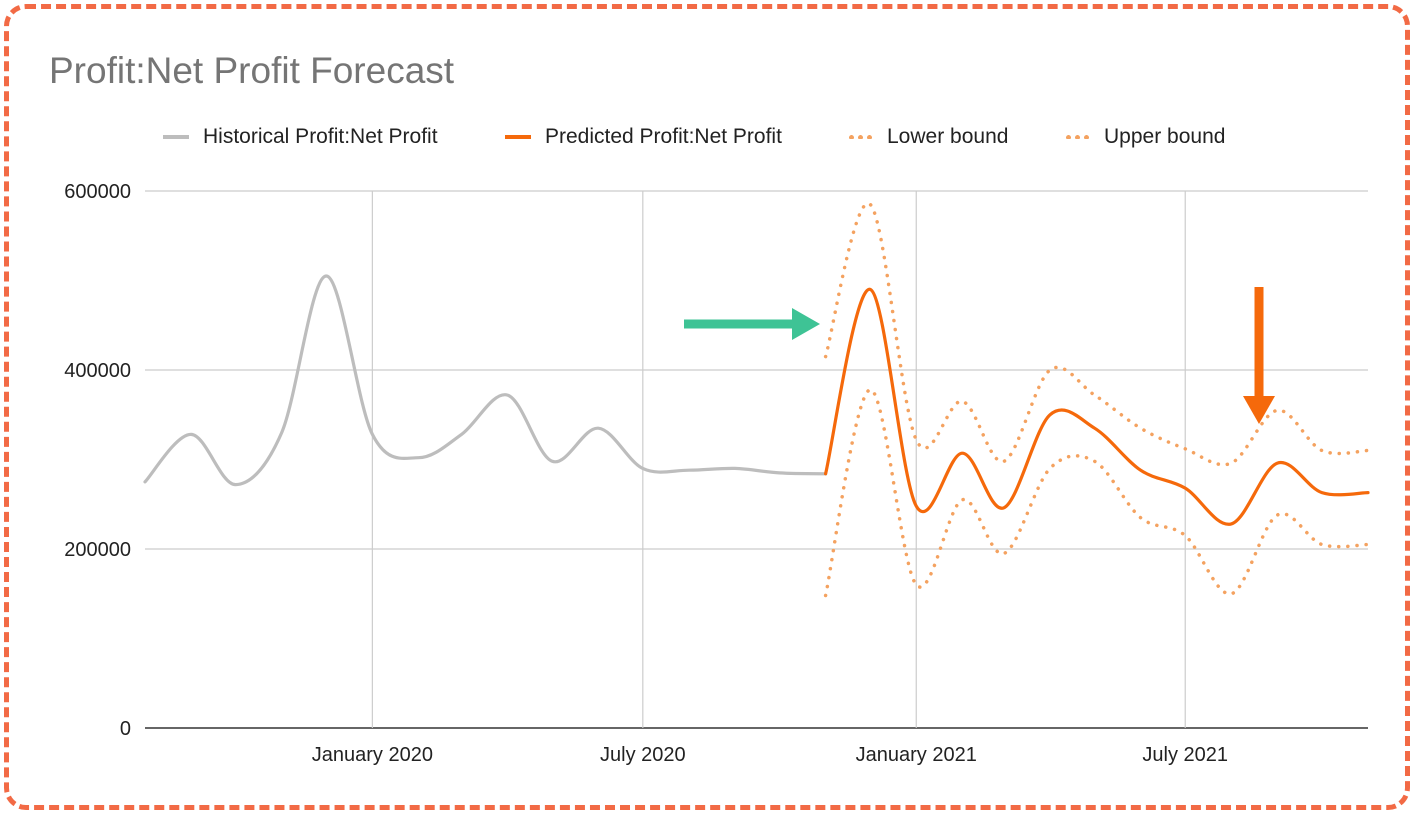 The height and width of the screenshot is (816, 1416). What do you see at coordinates (916, 755) in the screenshot?
I see `x-tick-label: January 2021` at bounding box center [916, 755].